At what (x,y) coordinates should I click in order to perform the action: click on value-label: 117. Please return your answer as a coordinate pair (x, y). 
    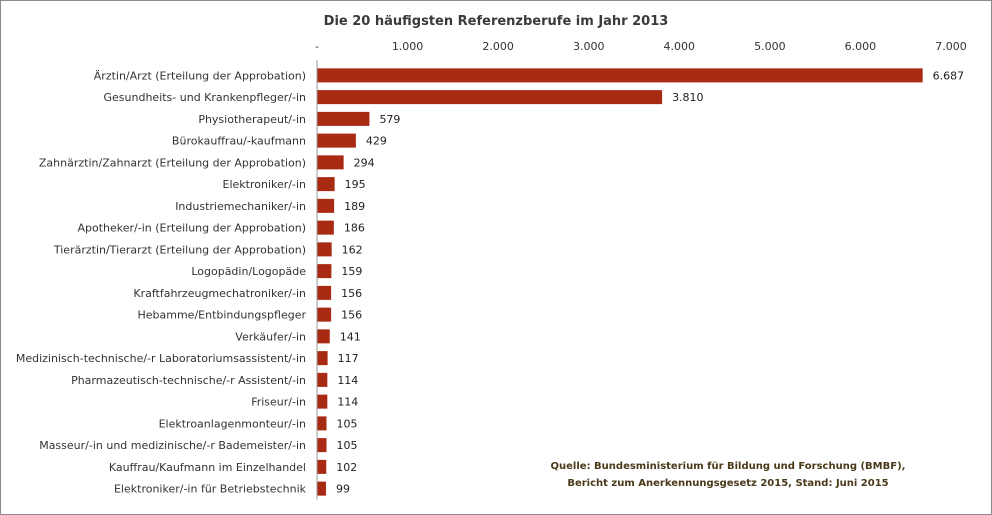
    Looking at the image, I should click on (348, 358).